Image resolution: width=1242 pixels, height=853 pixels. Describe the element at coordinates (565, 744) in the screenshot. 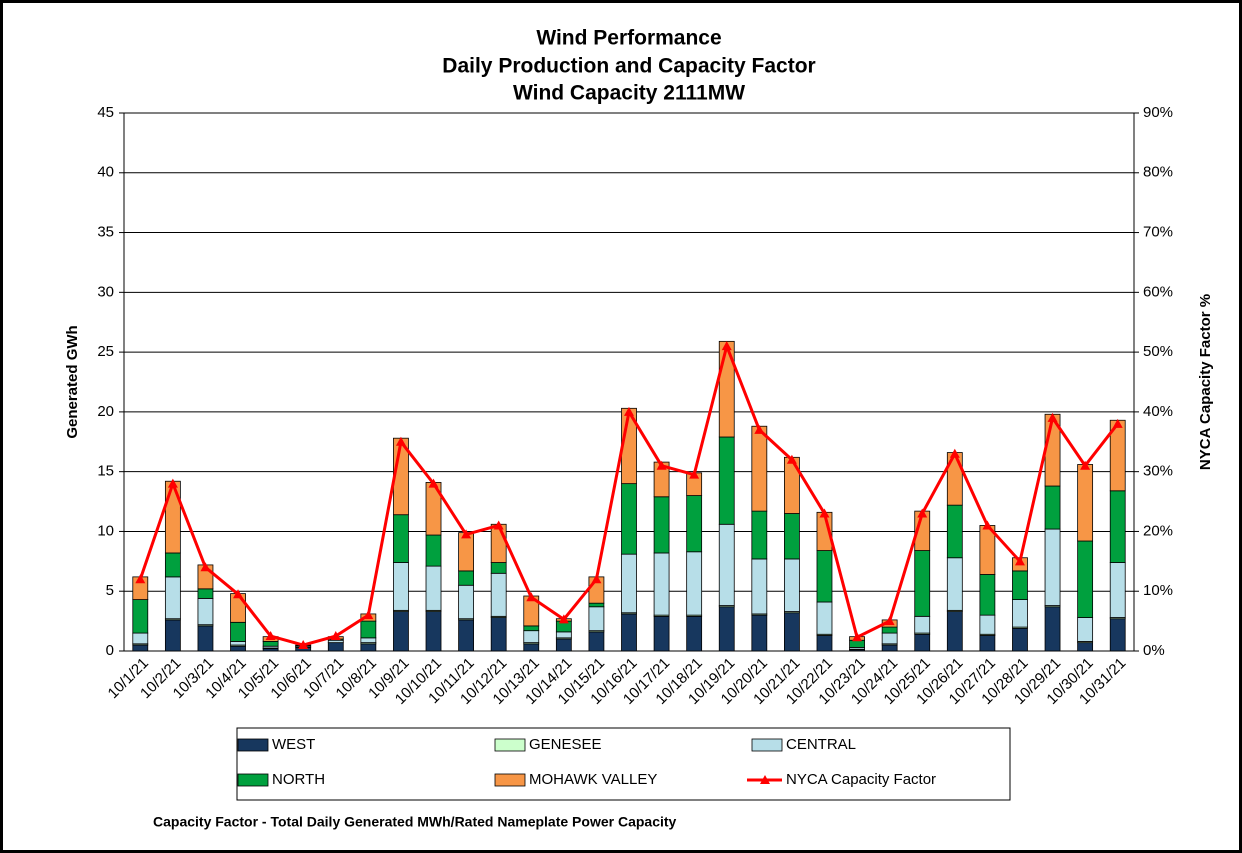

I see `legend-label: GENESEE` at that location.